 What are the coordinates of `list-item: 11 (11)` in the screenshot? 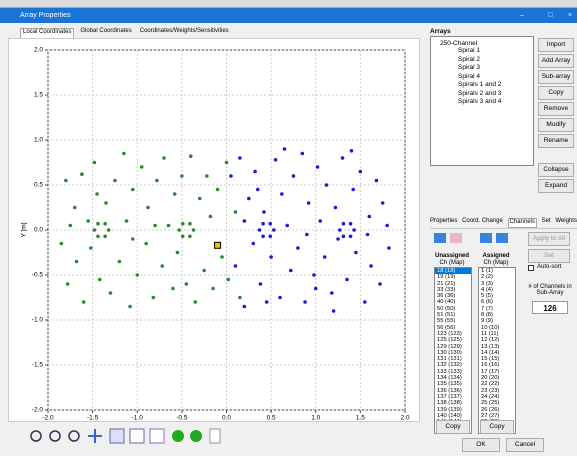 It's located at (490, 333).